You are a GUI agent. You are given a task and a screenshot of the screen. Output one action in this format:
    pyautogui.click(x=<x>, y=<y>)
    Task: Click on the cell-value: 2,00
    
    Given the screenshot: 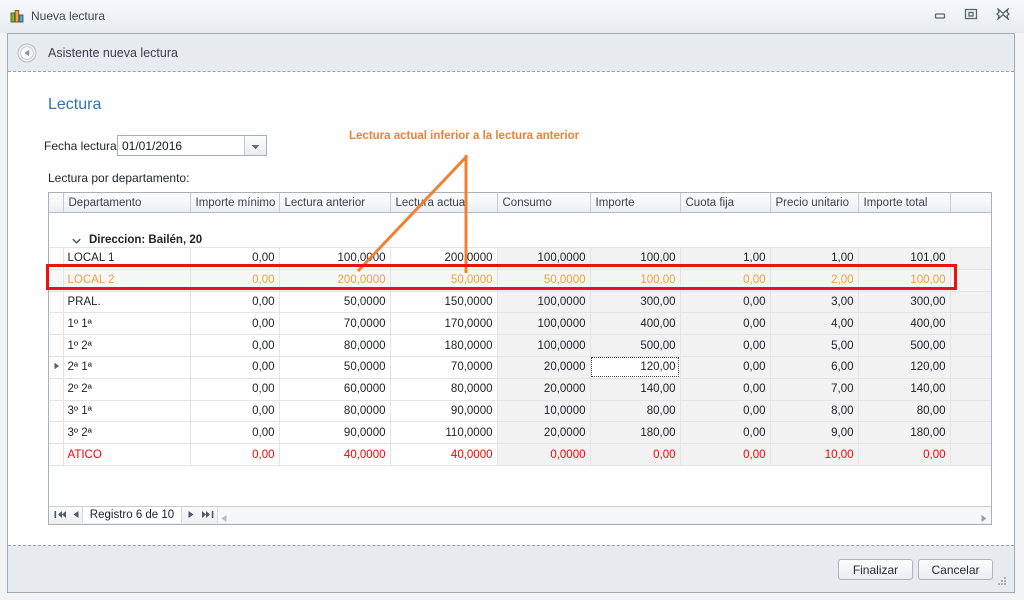 What is the action you would take?
    pyautogui.click(x=814, y=280)
    